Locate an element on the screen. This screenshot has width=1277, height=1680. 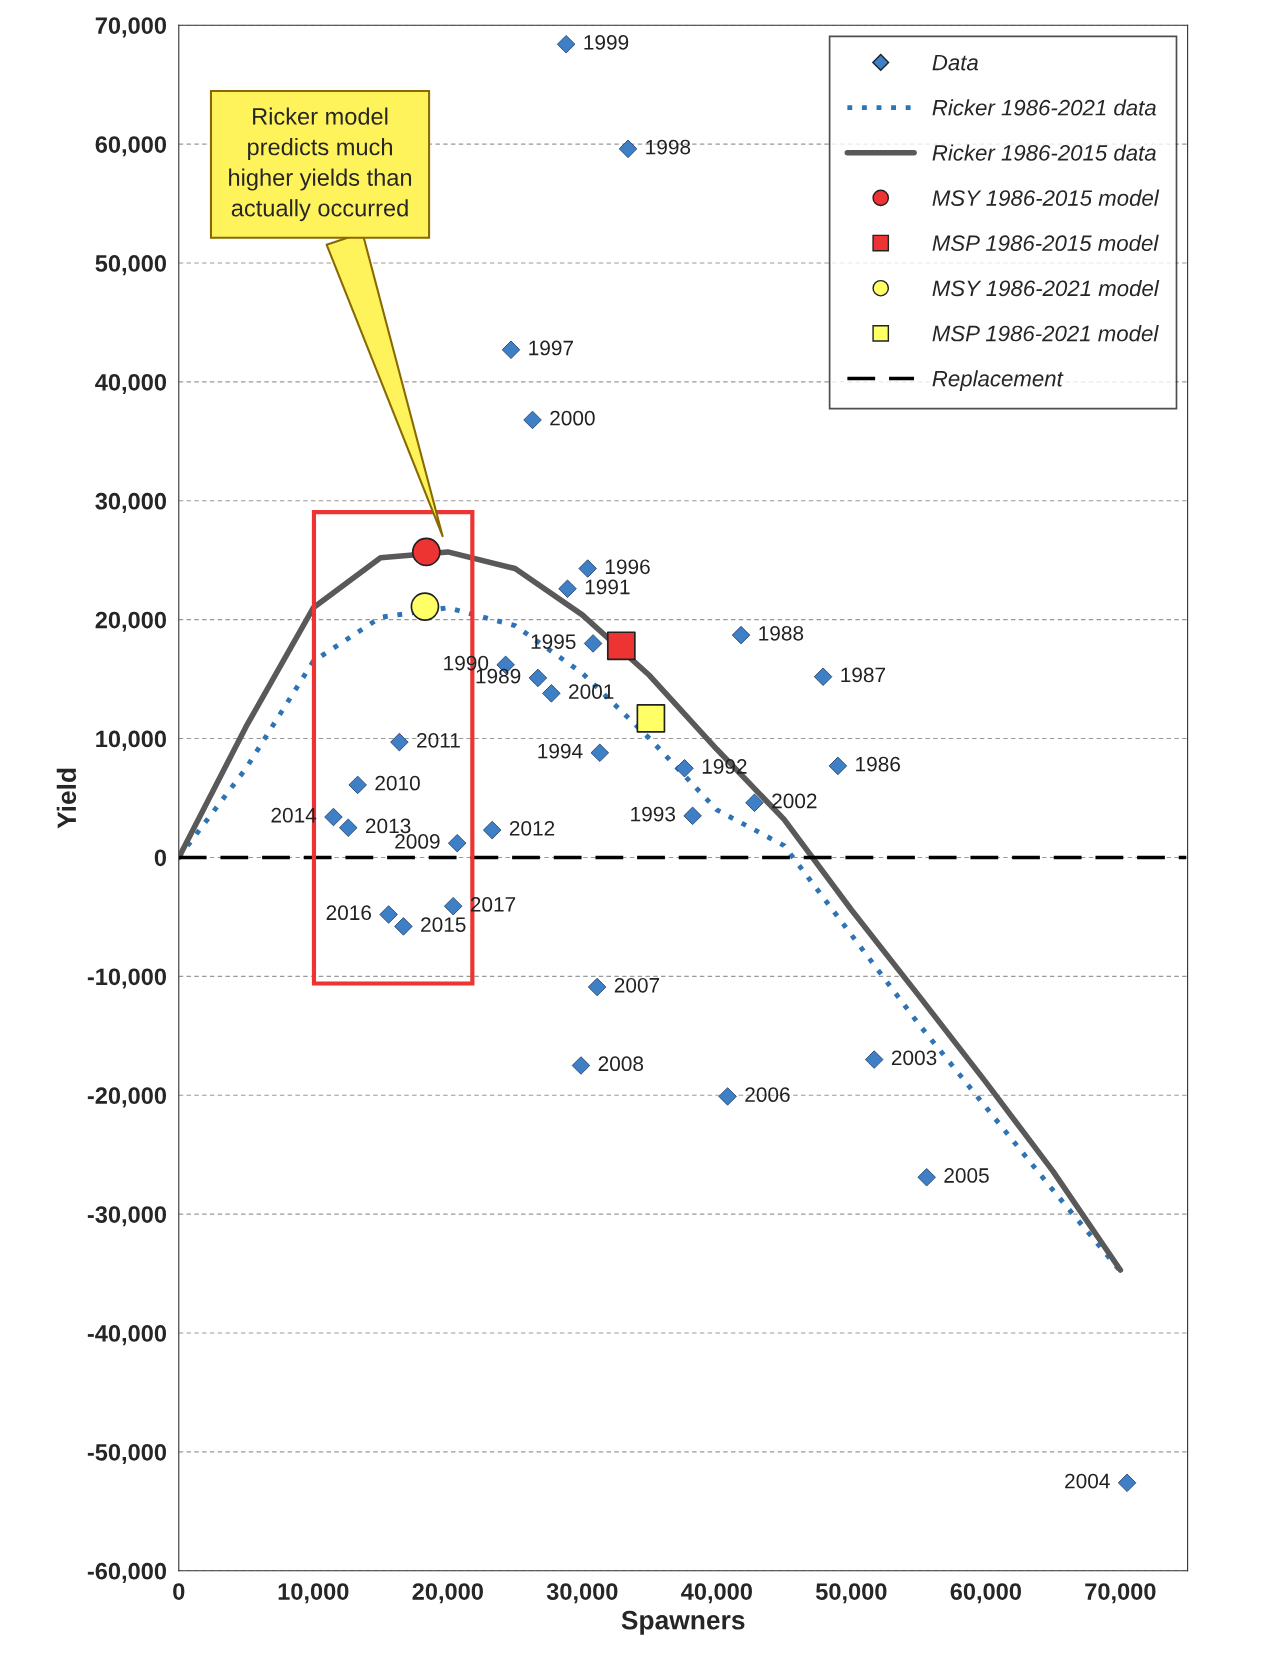
annotation: 1986 is located at coordinates (878, 764).